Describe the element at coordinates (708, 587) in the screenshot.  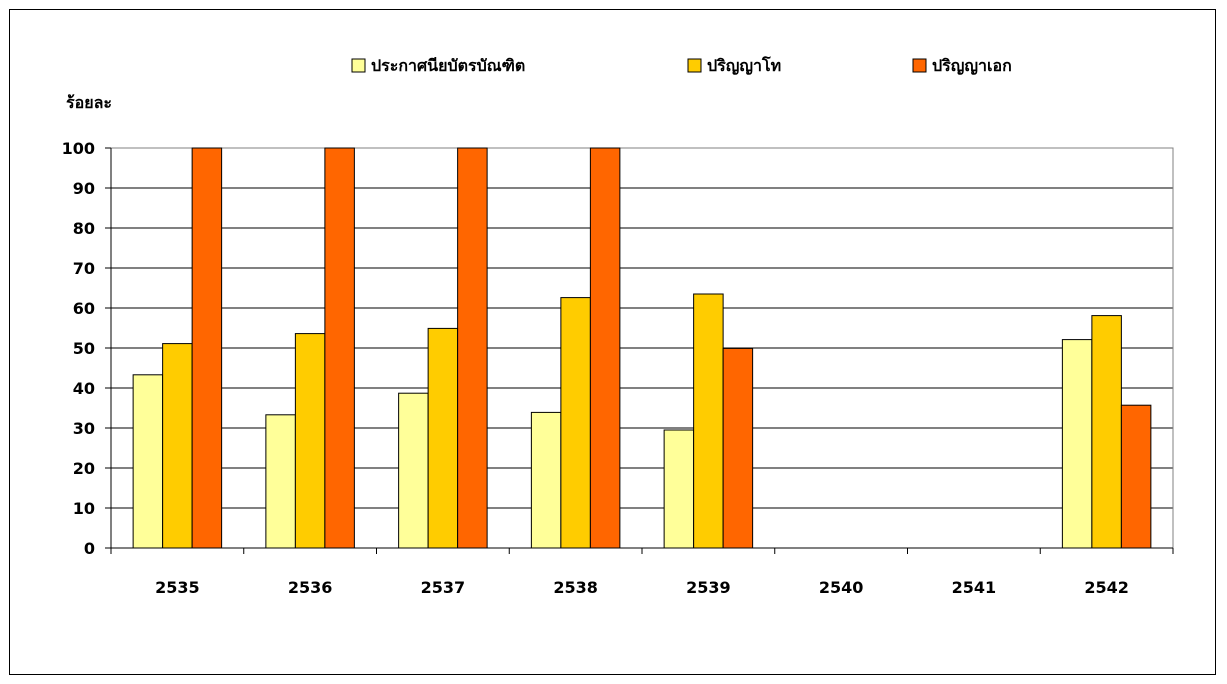
I see `x-tick-label: 2539` at that location.